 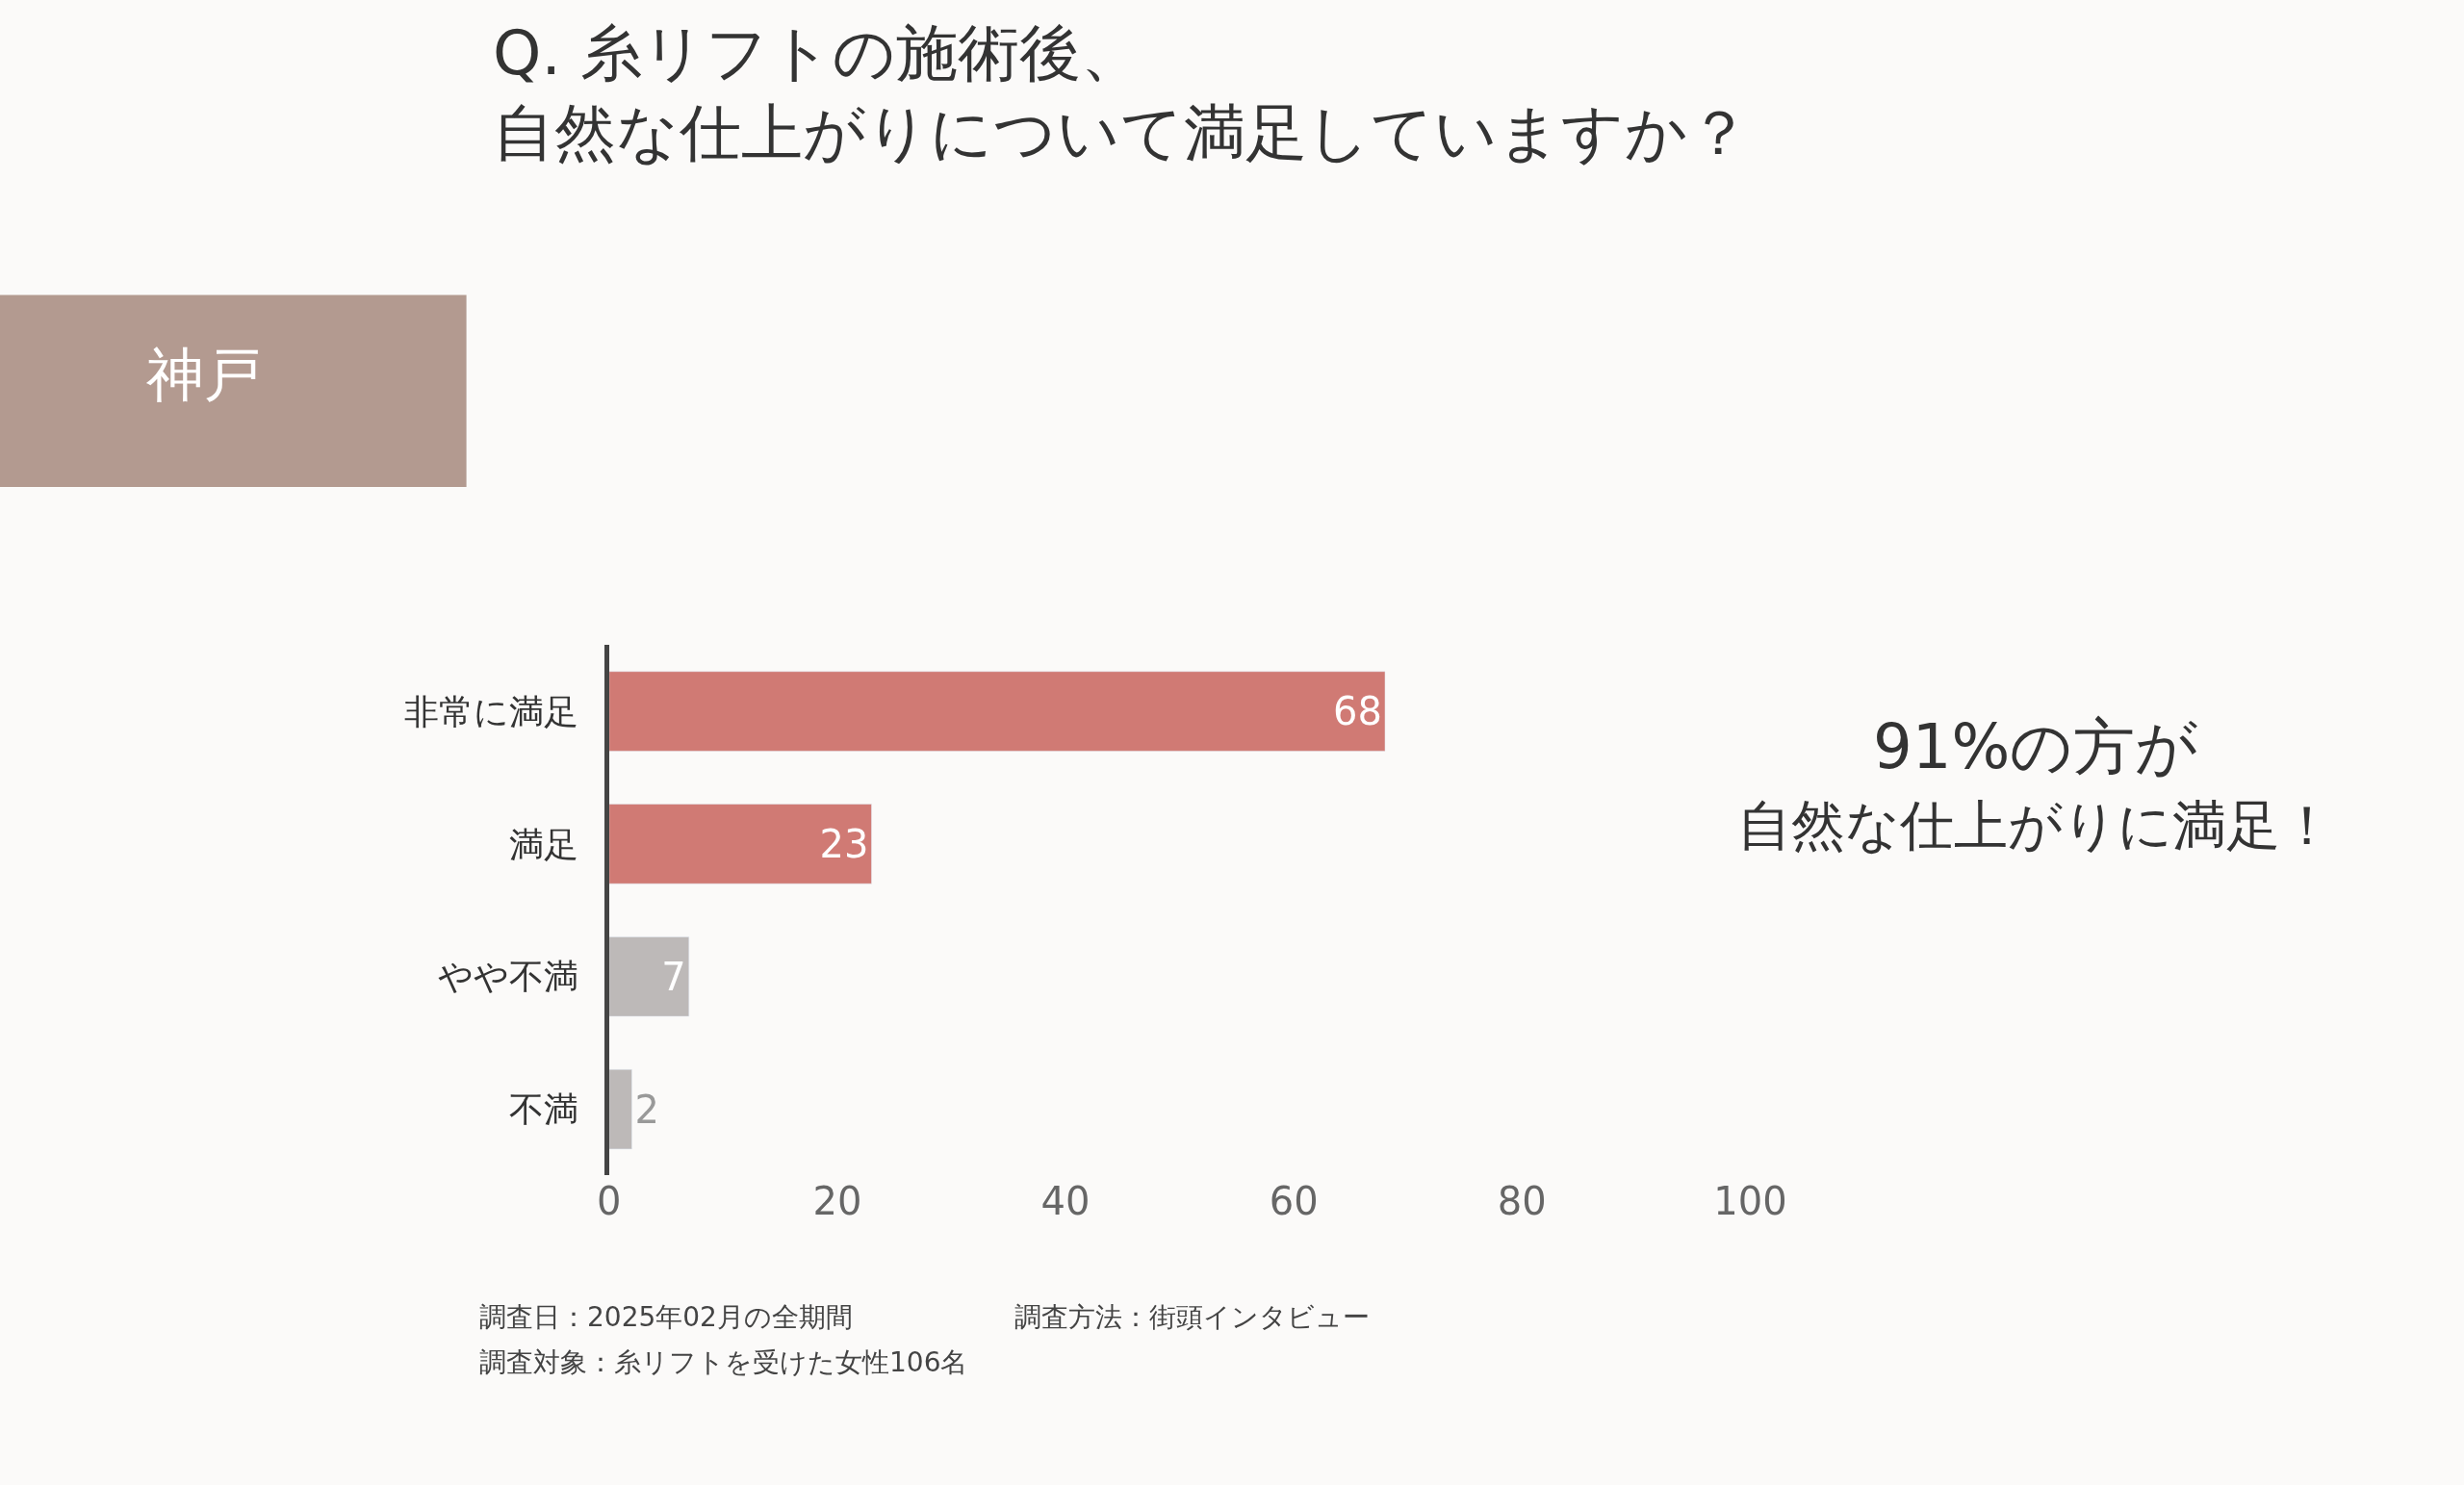 What do you see at coordinates (1522, 1201) in the screenshot?
I see `x-tick-label: 80` at bounding box center [1522, 1201].